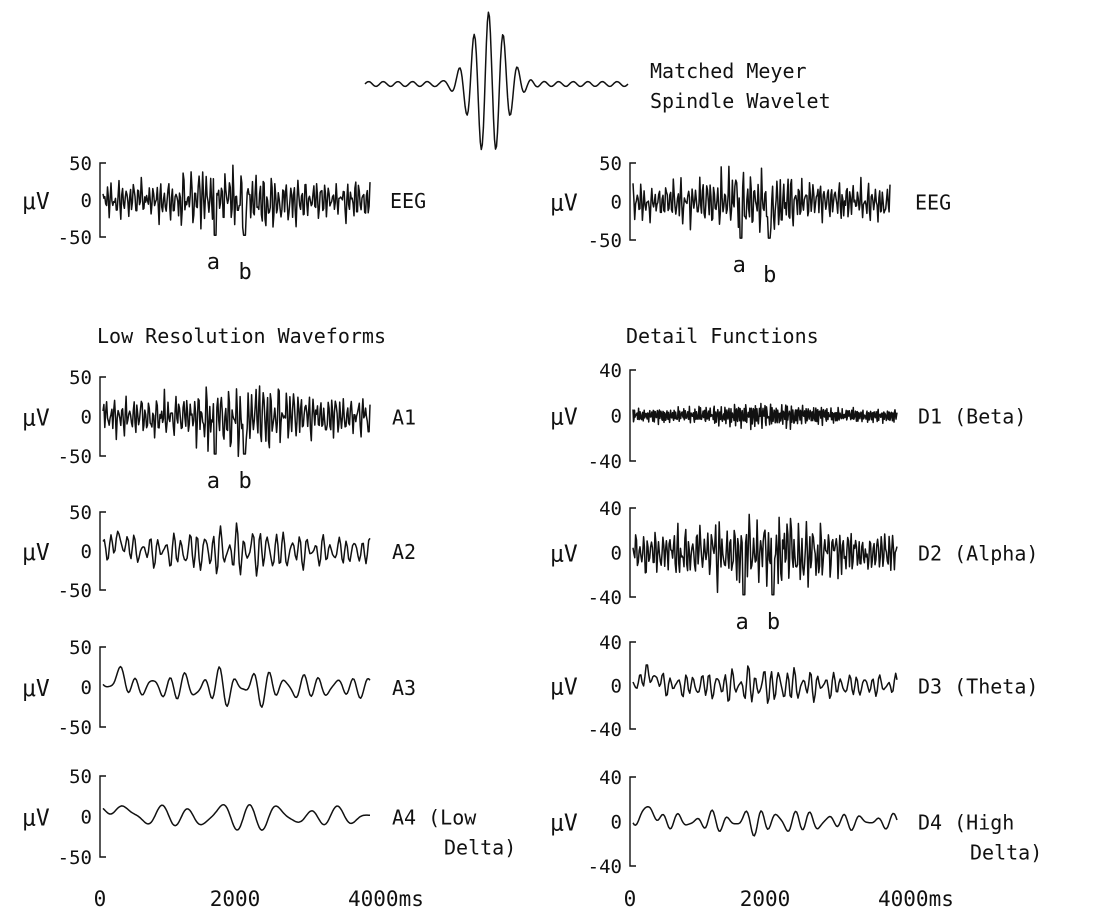  I want to click on y-axis-D3, so click(632, 685).